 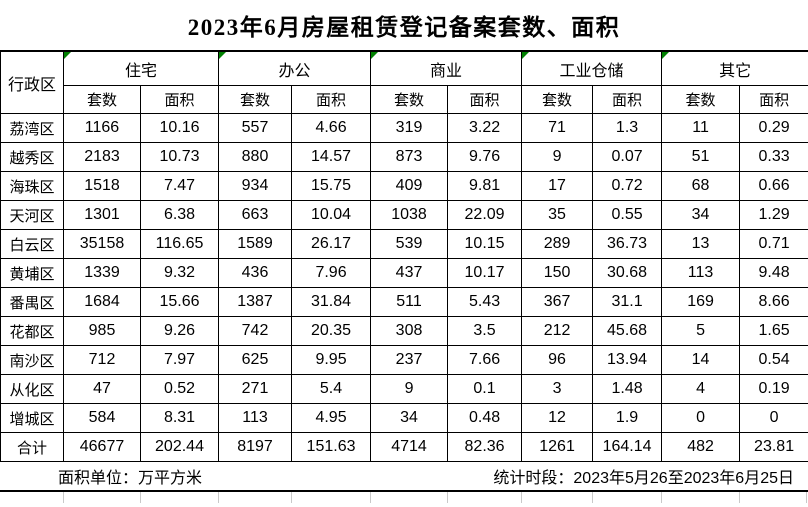 I want to click on value-cell: 7.97, so click(x=179, y=360).